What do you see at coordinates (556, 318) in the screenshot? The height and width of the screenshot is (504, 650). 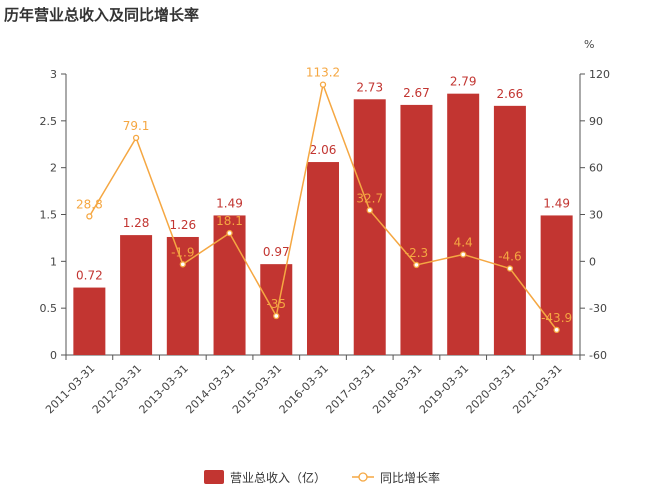 I see `growth-value-label: -43.9` at bounding box center [556, 318].